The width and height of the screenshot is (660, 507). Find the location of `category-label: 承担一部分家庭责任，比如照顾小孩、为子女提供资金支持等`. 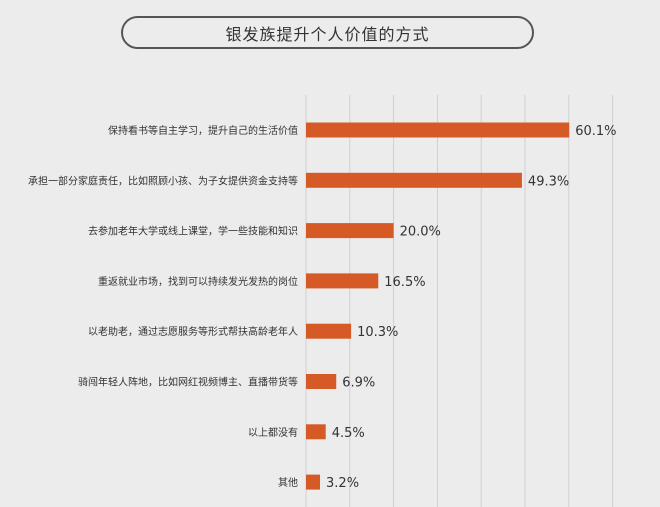

category-label: 承担一部分家庭责任，比如照顾小孩、为子女提供资金支持等 is located at coordinates (163, 180).